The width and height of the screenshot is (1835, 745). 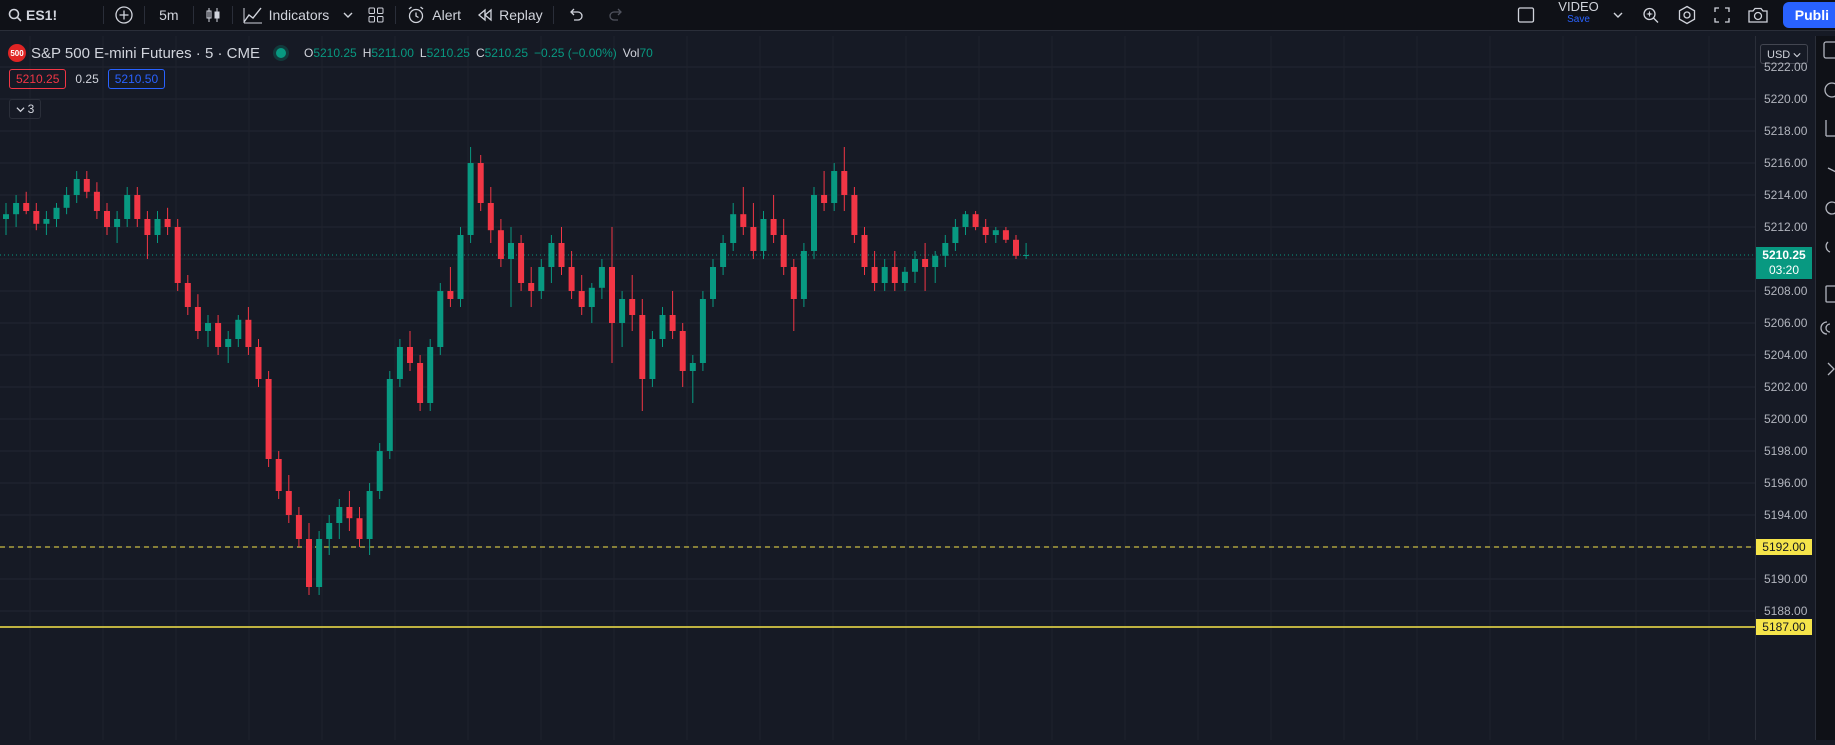 What do you see at coordinates (1786, 355) in the screenshot?
I see `price-tick-label: 5204.00` at bounding box center [1786, 355].